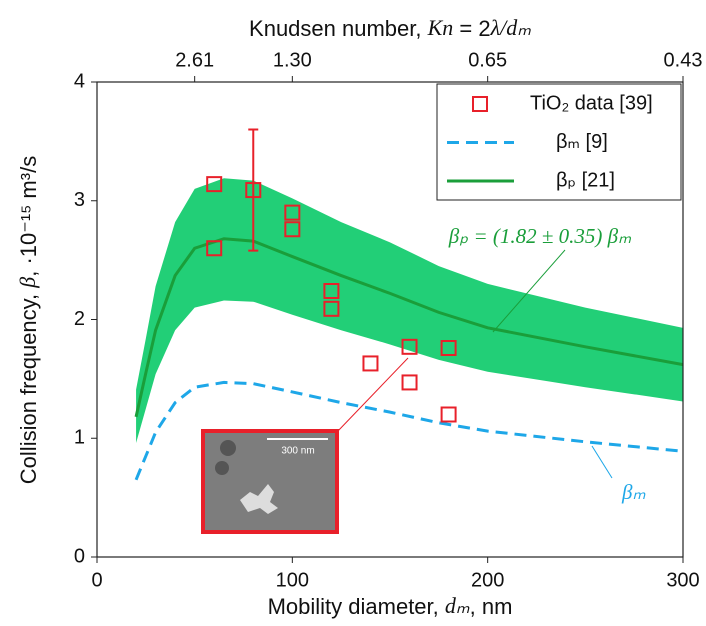 The height and width of the screenshot is (626, 706). Describe the element at coordinates (390, 28) in the screenshot. I see `x2-axis-label: Knudsen number, Kn = 2λ/dₘ` at that location.